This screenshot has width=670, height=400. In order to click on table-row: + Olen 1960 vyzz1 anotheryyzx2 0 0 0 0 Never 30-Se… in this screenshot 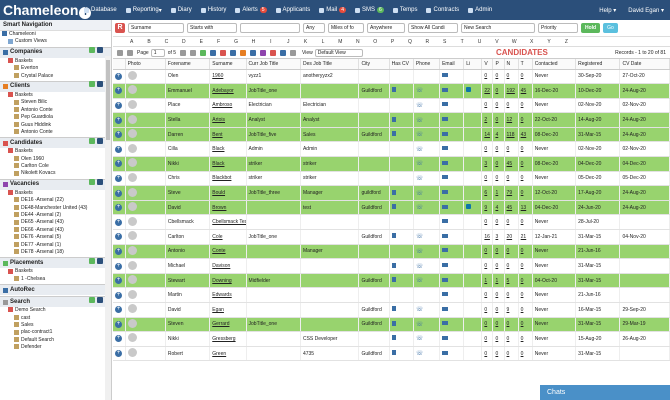, I will do `click(391, 77)`.